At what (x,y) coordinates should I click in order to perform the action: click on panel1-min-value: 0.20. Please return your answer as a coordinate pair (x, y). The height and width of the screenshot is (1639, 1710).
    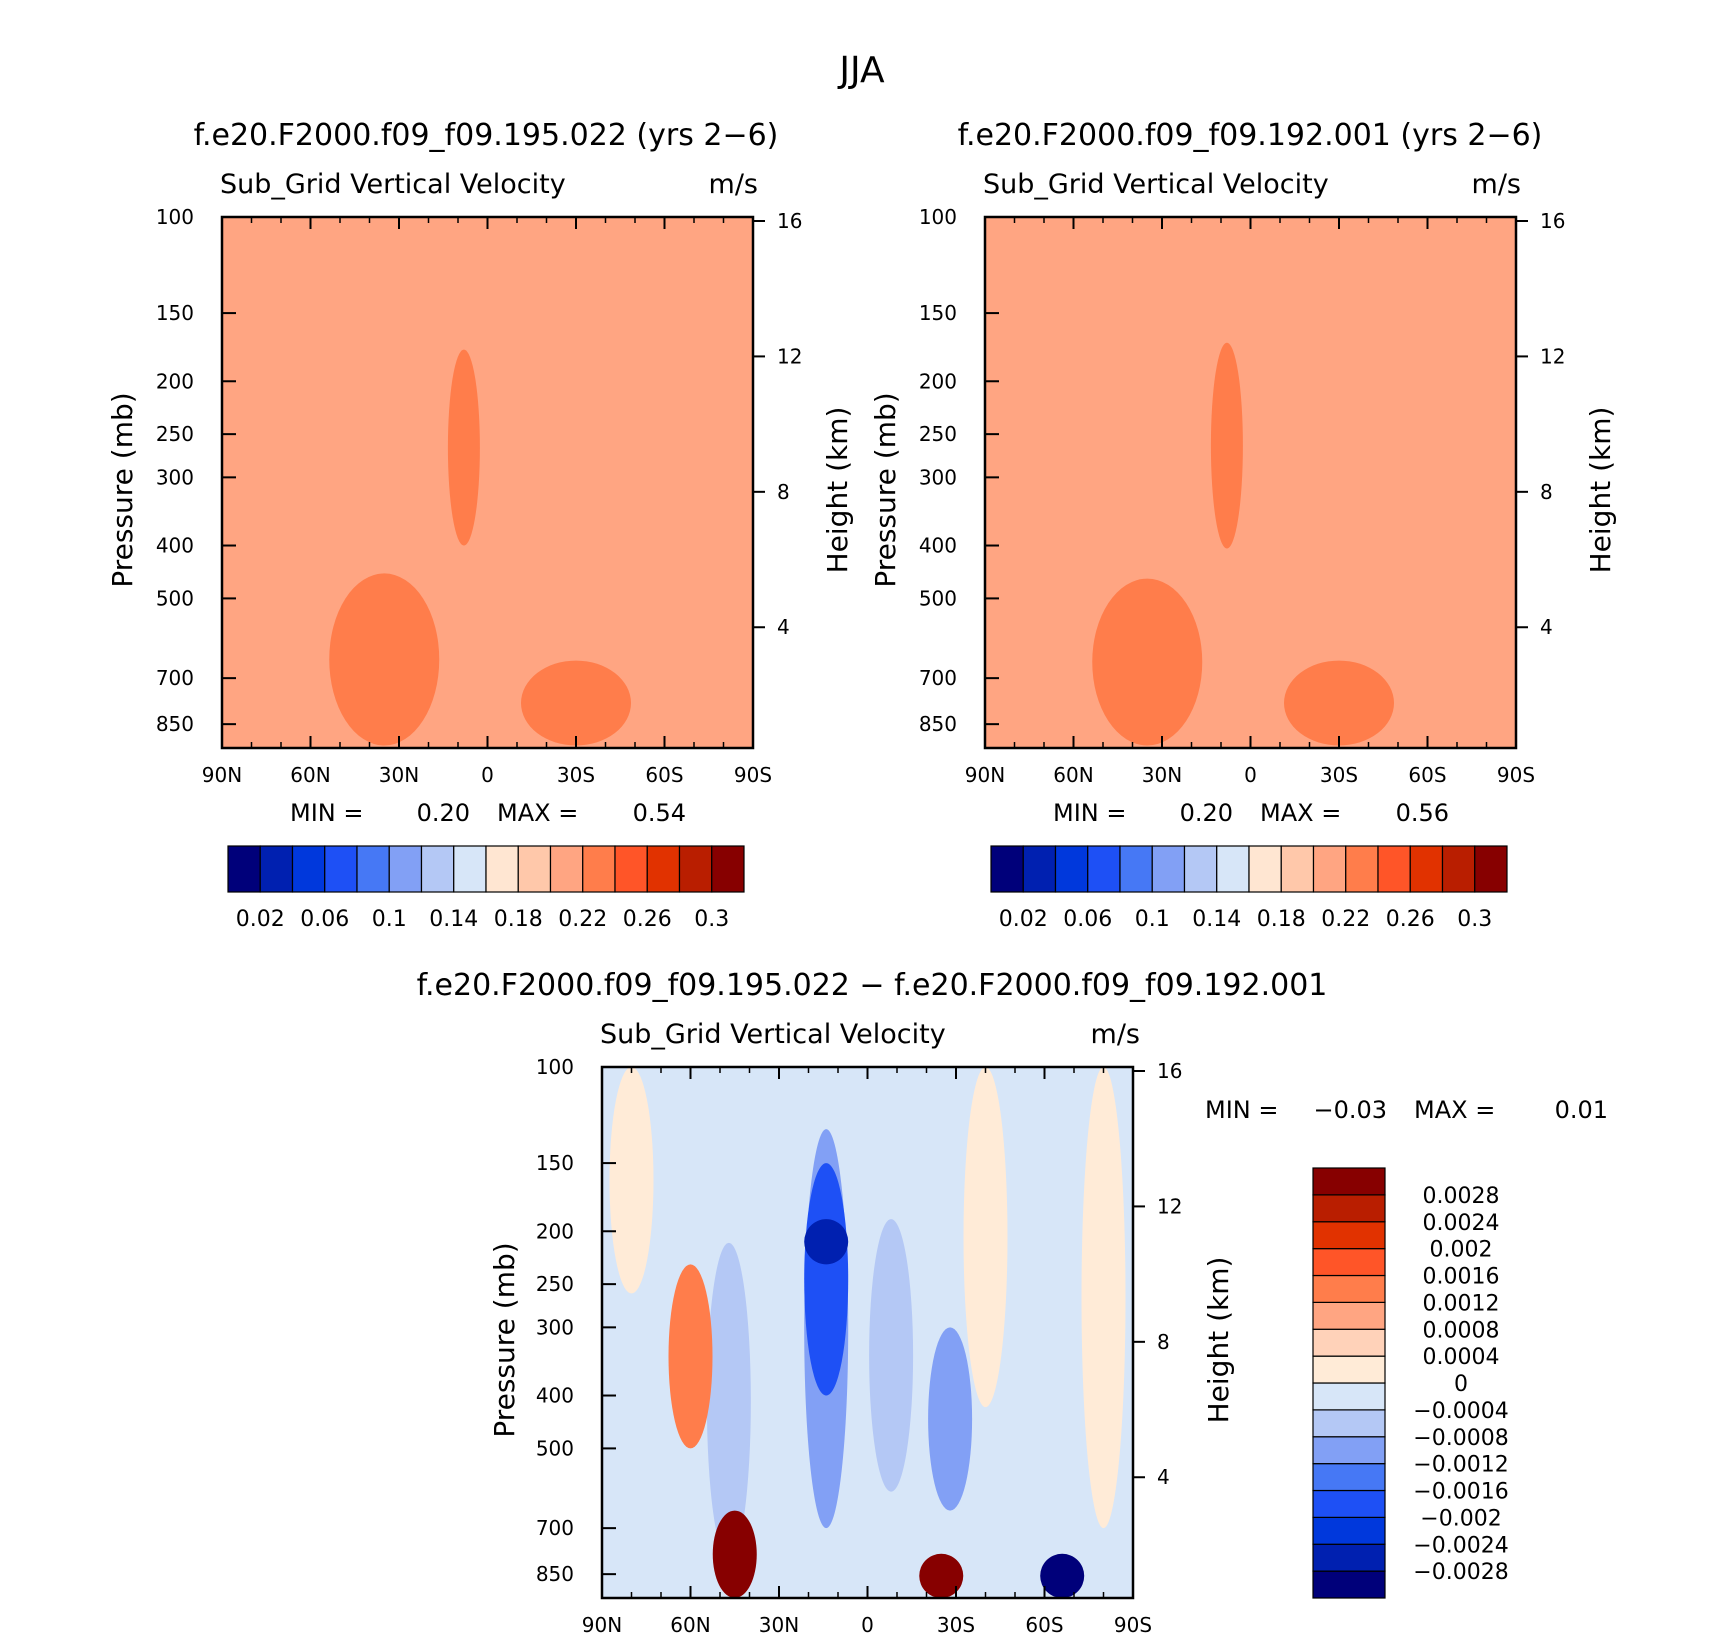
    Looking at the image, I should click on (443, 813).